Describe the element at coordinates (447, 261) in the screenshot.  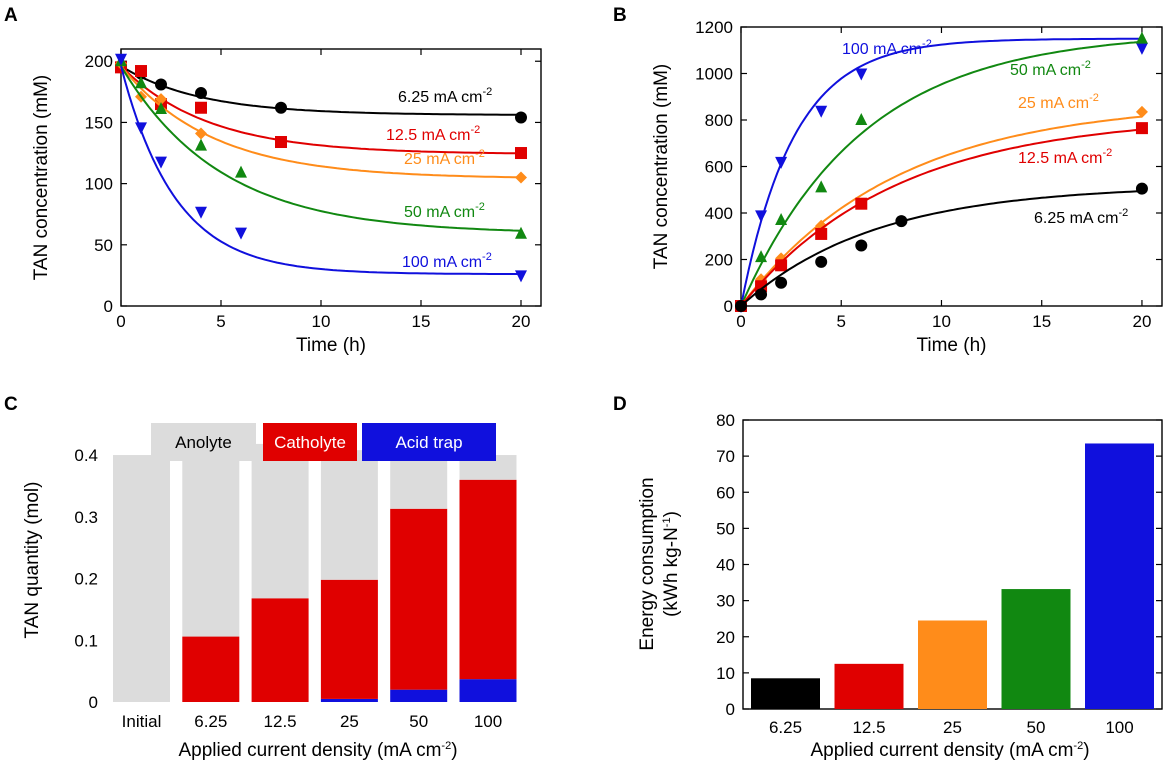
I see `series-label-100: 100 mA cm-2` at that location.